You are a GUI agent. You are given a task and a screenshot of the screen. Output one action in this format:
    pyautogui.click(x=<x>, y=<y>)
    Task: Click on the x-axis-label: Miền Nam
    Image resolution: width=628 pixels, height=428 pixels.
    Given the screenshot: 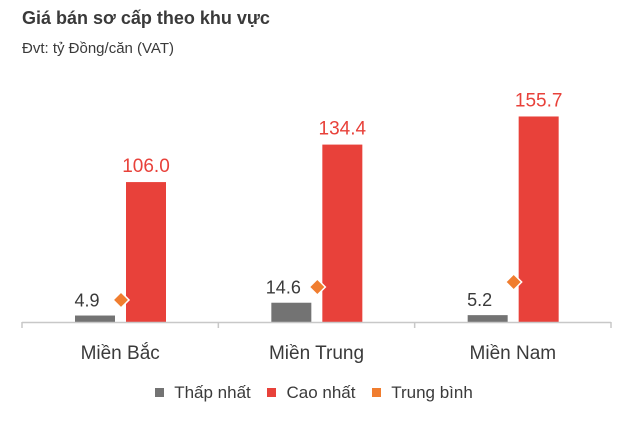 What is the action you would take?
    pyautogui.click(x=513, y=353)
    